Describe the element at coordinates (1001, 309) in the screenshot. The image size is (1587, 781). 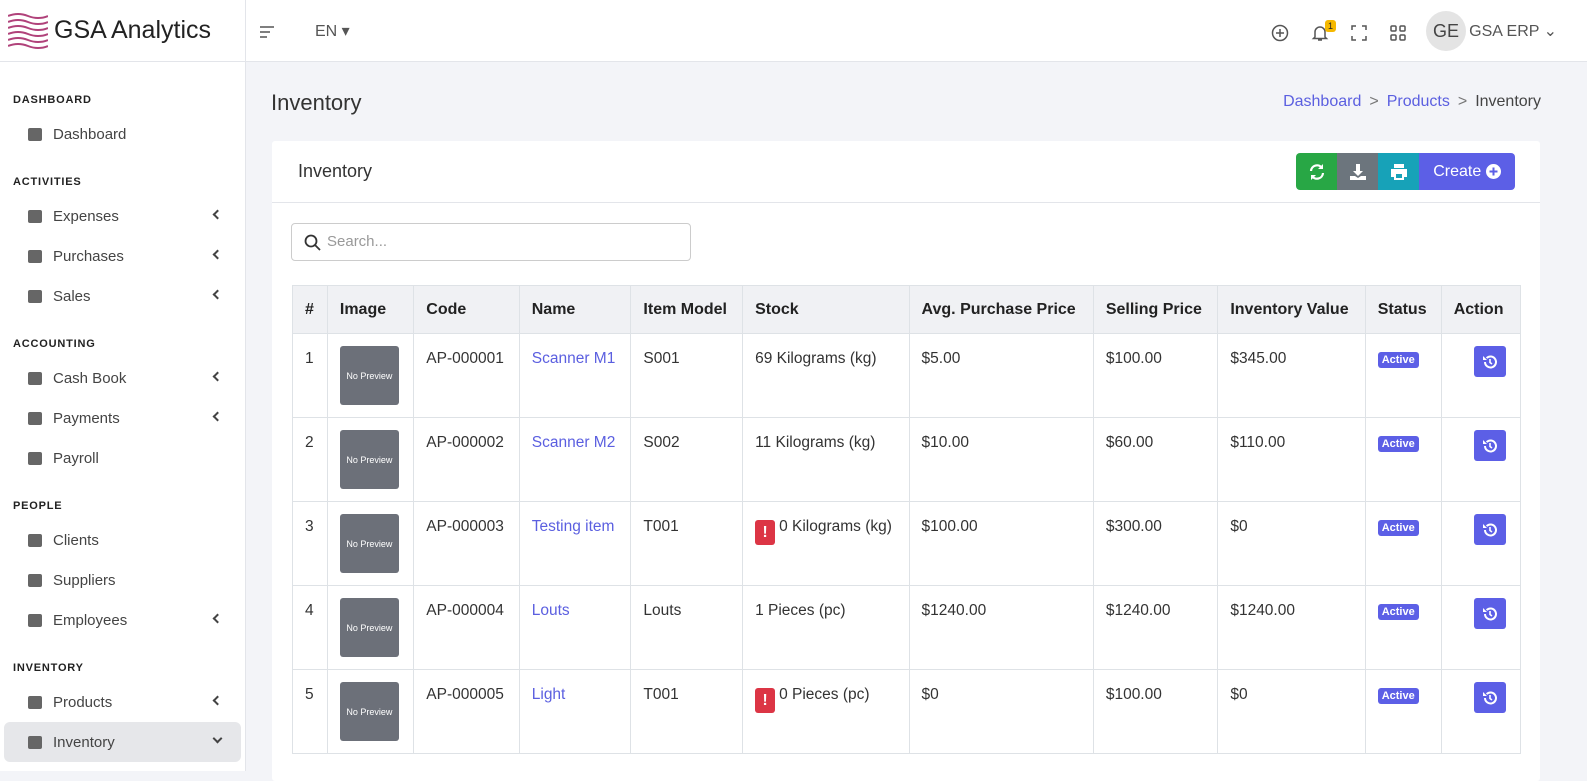
I see `column-header: Avg. Purchase Price` at that location.